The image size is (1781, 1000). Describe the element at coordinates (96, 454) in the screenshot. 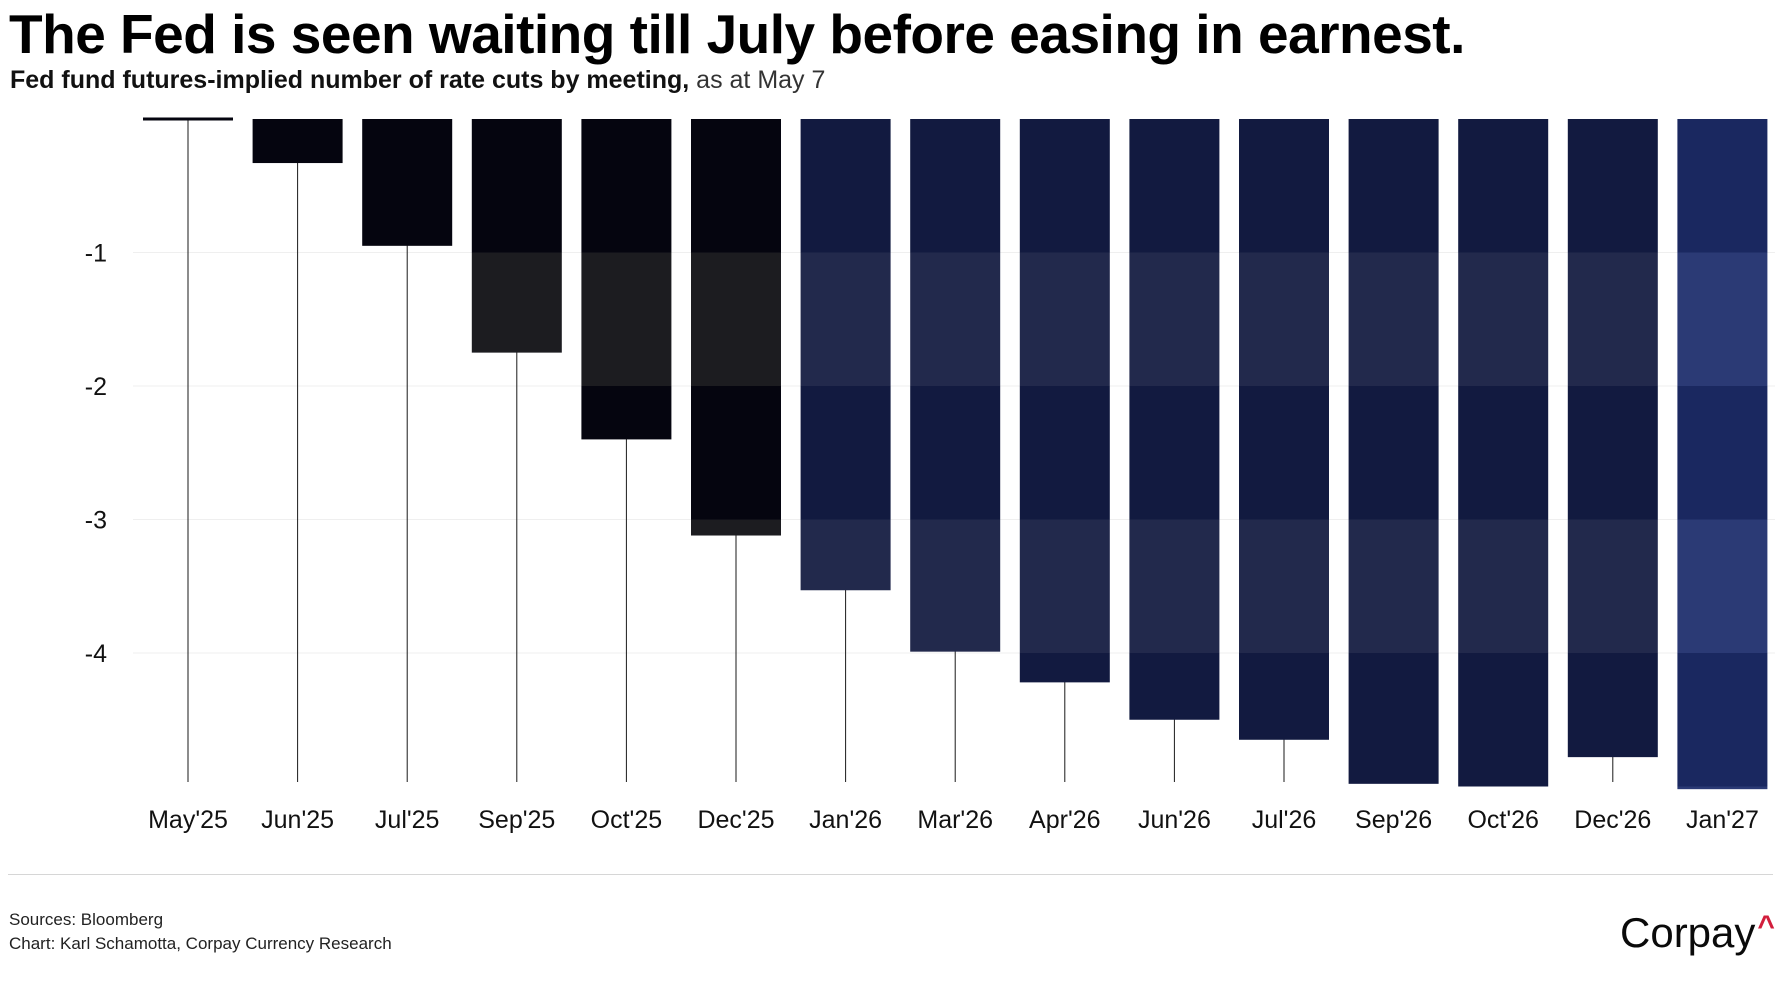

I see `y-axis-labels: -1 -2 -3 -4` at that location.